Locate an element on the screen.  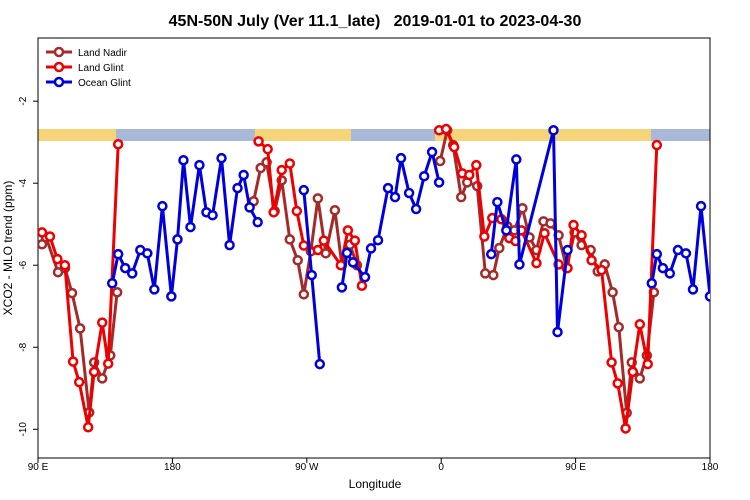
legend-label: Land Glint is located at coordinates (101, 68).